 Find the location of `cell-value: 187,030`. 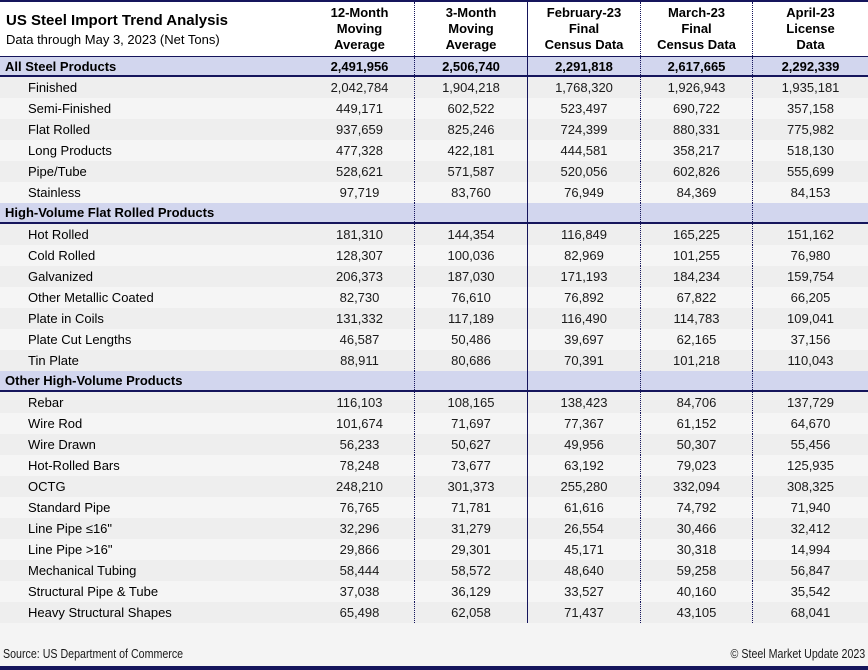

cell-value: 187,030 is located at coordinates (471, 276).